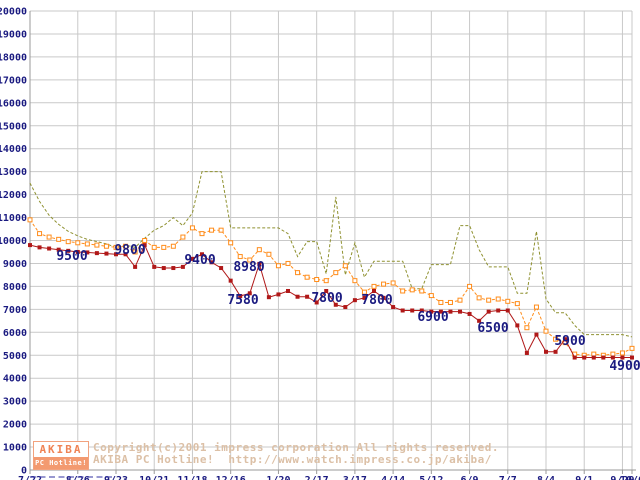 Image resolution: width=640 pixels, height=480 pixels. What do you see at coordinates (492, 328) in the screenshot?
I see `data-point-label: 6500` at bounding box center [492, 328].